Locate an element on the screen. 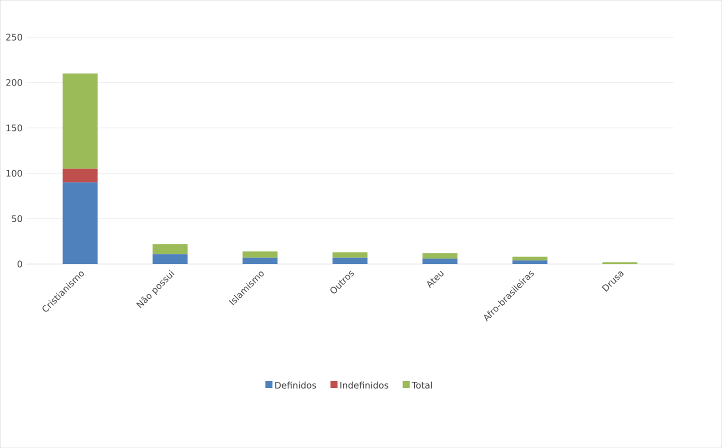 The height and width of the screenshot is (448, 722). y-tick-label: 100 is located at coordinates (14, 173).